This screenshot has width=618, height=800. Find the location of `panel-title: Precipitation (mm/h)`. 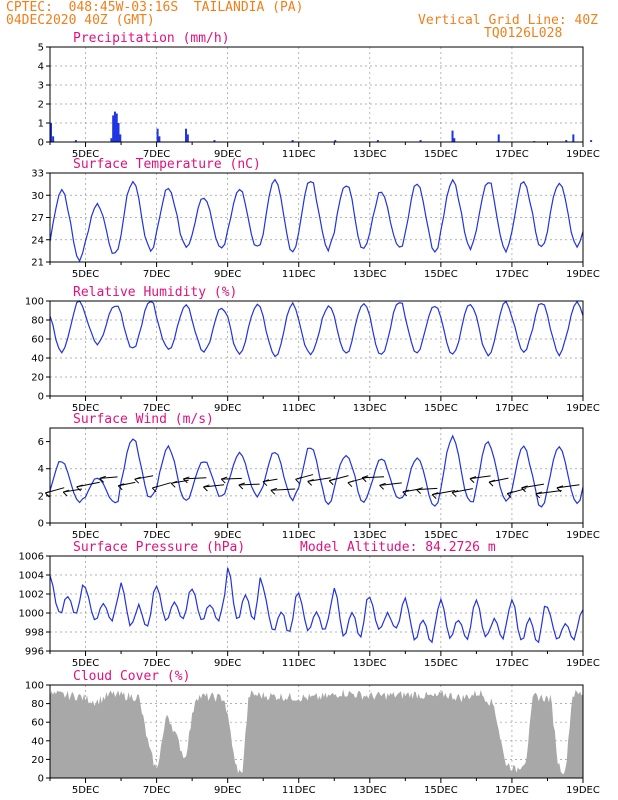

panel-title: Precipitation (mm/h) is located at coordinates (151, 38).